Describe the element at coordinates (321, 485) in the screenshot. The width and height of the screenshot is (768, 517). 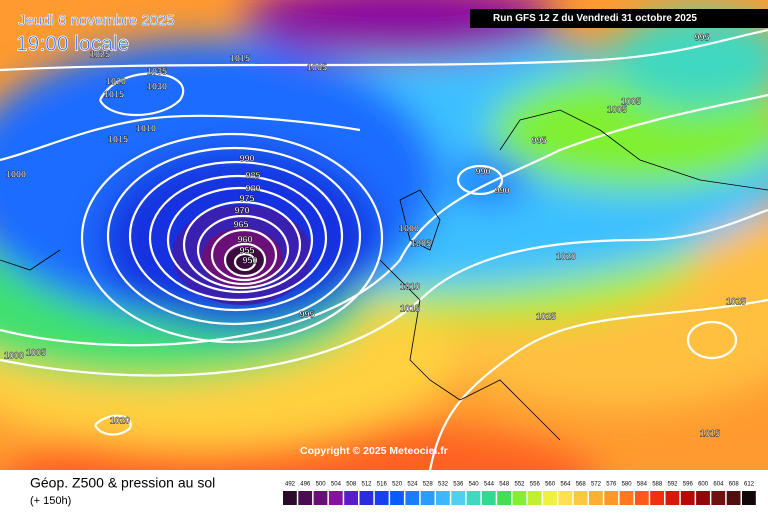
I see `scale-label: 500` at that location.